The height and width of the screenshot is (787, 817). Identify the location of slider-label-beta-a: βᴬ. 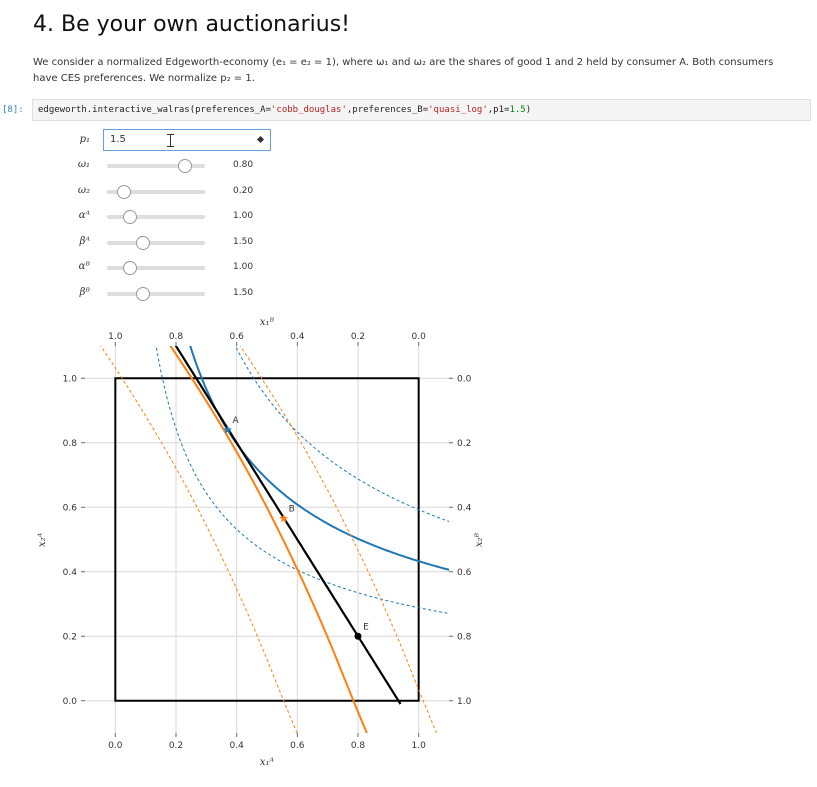
(84, 241).